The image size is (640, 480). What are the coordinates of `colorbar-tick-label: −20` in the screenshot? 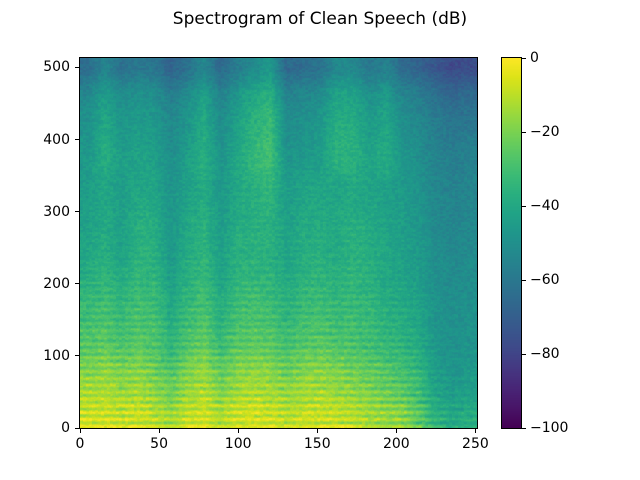 It's located at (545, 132).